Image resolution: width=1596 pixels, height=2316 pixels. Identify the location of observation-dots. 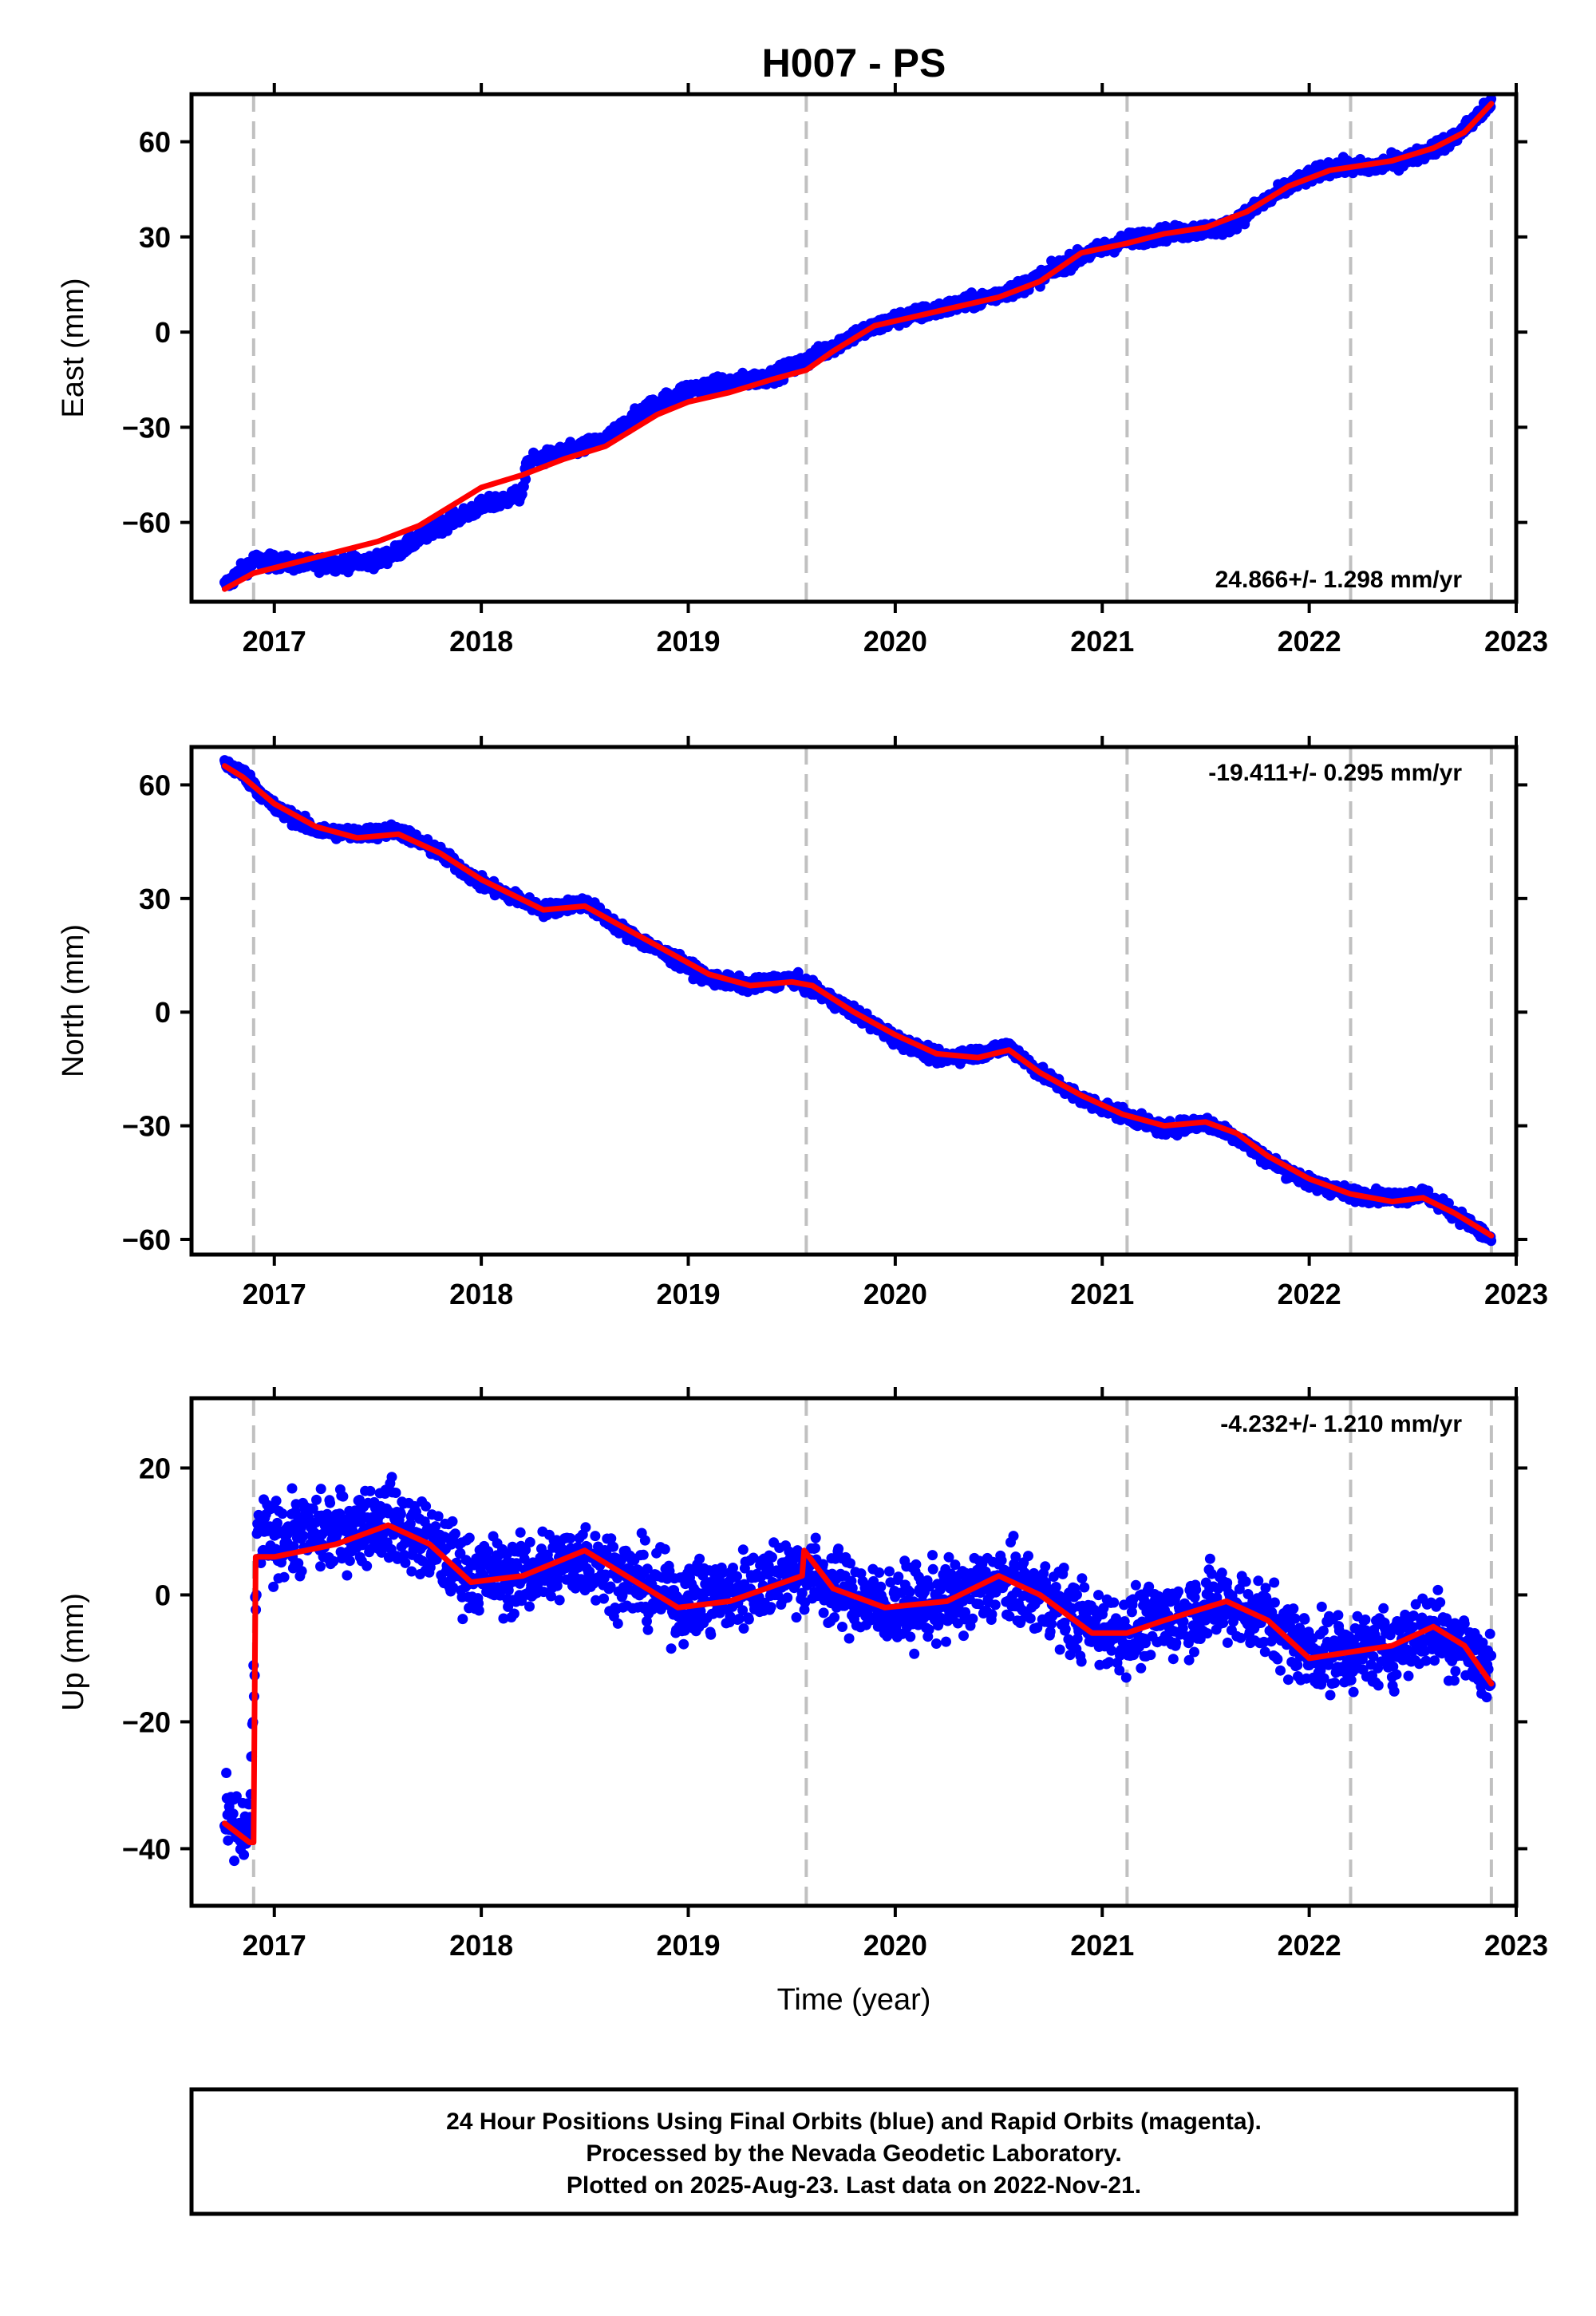
(858, 1669).